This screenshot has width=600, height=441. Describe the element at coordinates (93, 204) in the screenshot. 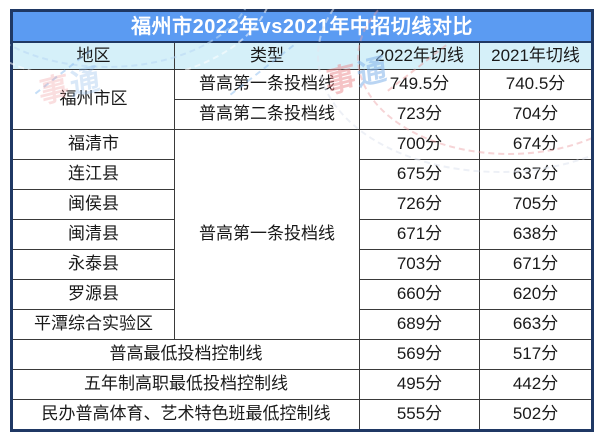

I see `region-cell: 闽侯县` at that location.